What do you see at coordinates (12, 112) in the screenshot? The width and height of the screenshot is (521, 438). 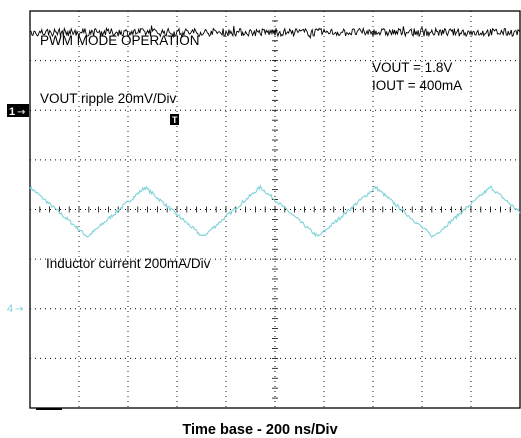 I see `channel-1-marker-label: 1` at bounding box center [12, 112].